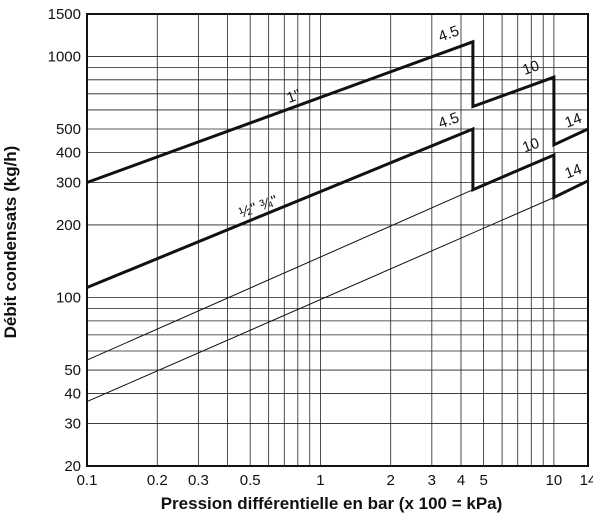 The image size is (593, 517). Describe the element at coordinates (335, 480) in the screenshot. I see `x-tick-labels: 0.1 0.2 0.3 0.5 1 2 3 4 5 10 14` at that location.